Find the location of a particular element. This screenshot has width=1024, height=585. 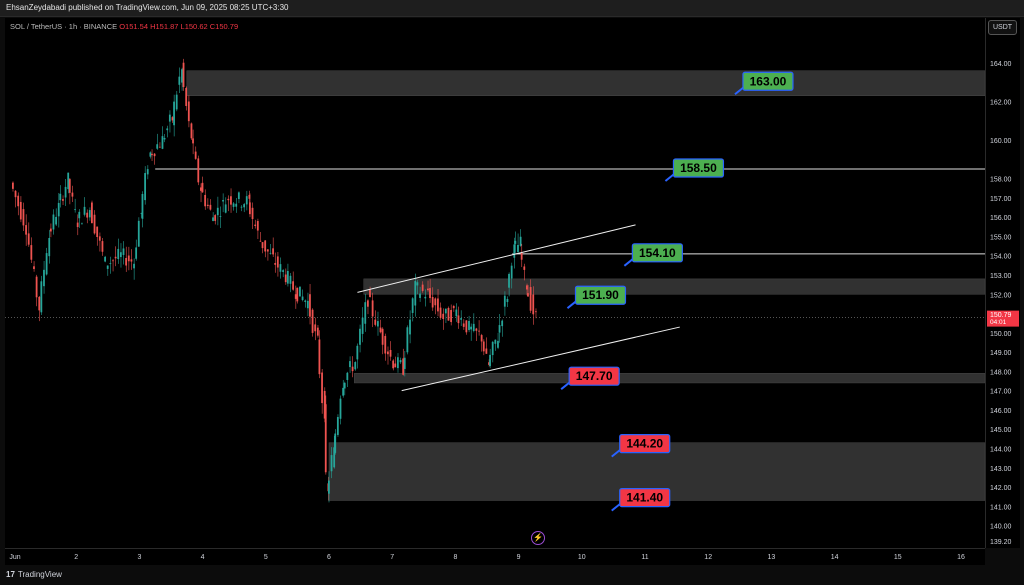

time-tick-label: 6 is located at coordinates (329, 557).